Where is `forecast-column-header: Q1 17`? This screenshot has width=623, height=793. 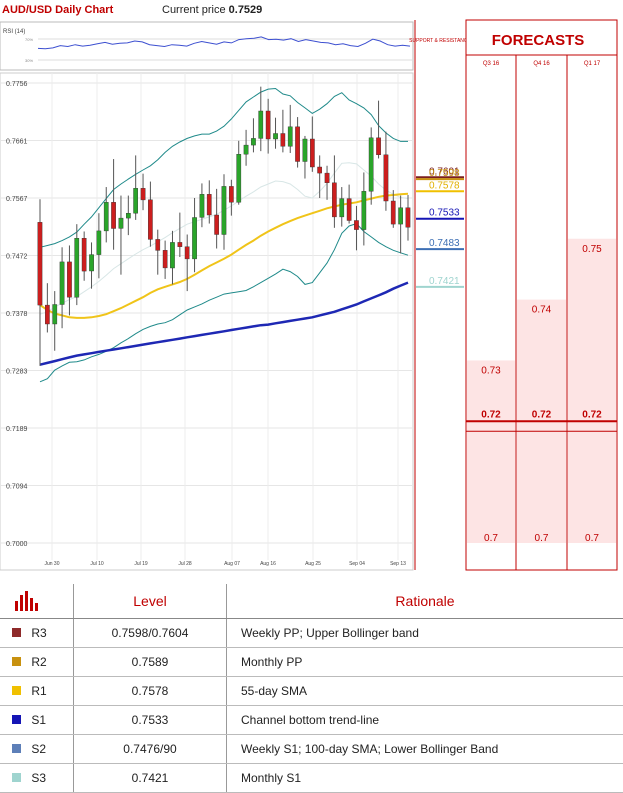 forecast-column-header: Q1 17 is located at coordinates (592, 64).